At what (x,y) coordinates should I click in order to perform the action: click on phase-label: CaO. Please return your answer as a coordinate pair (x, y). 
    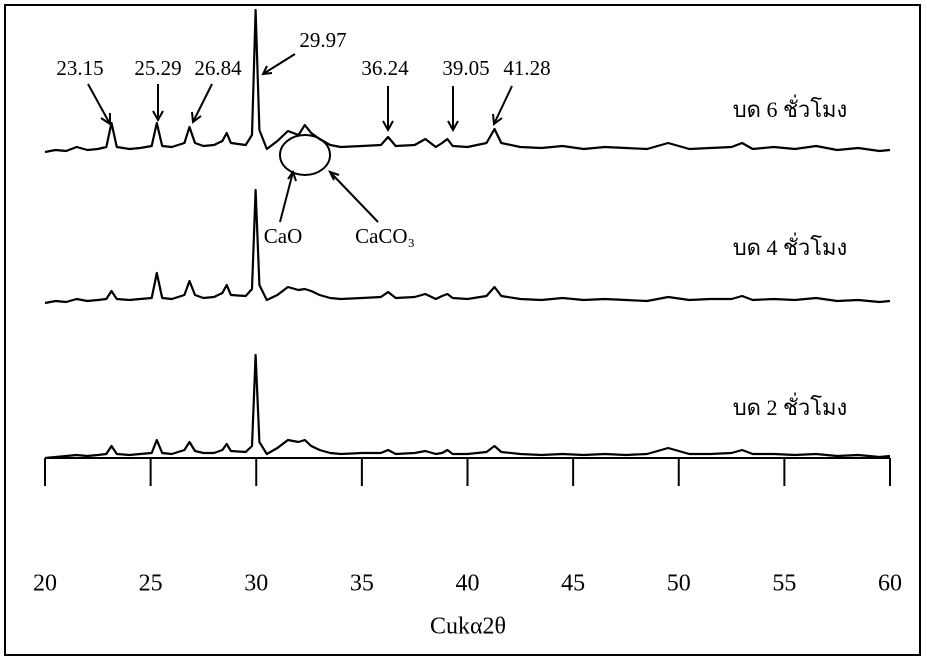
    Looking at the image, I should click on (283, 236).